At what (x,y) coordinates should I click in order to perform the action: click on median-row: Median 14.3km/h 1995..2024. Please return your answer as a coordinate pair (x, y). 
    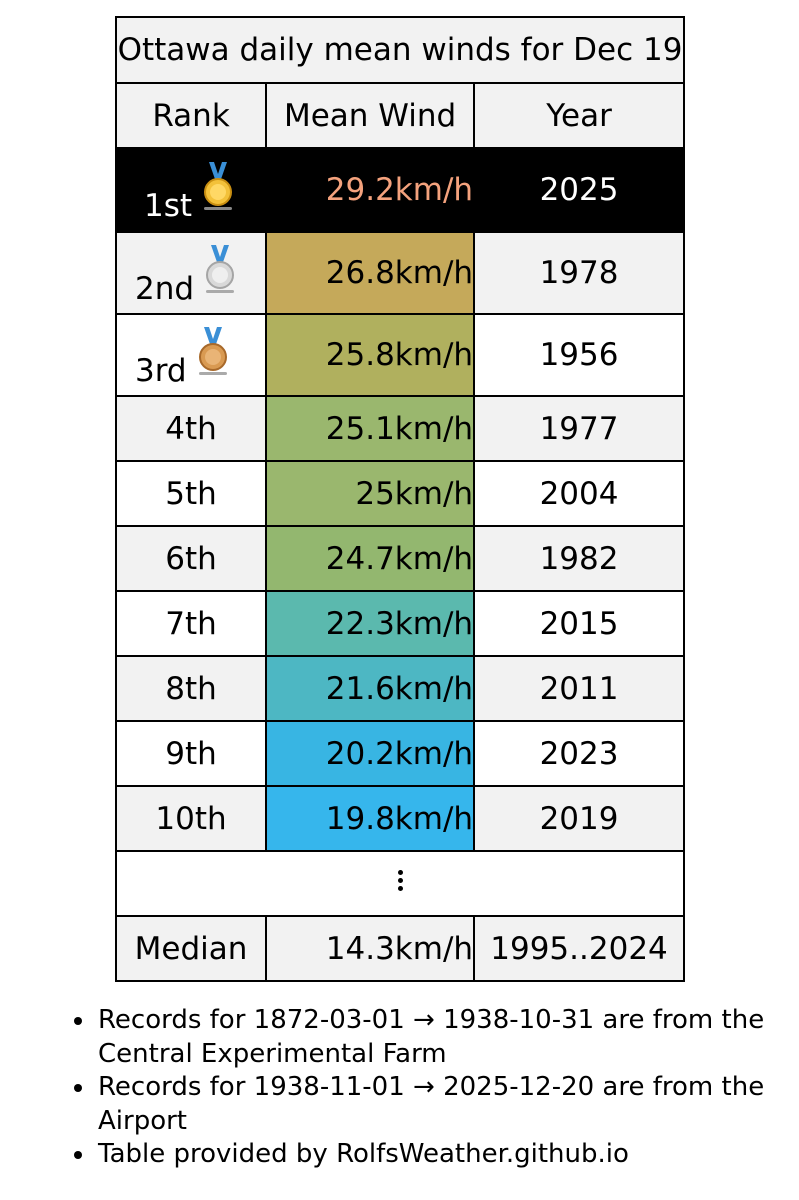
    Looking at the image, I should click on (399, 948).